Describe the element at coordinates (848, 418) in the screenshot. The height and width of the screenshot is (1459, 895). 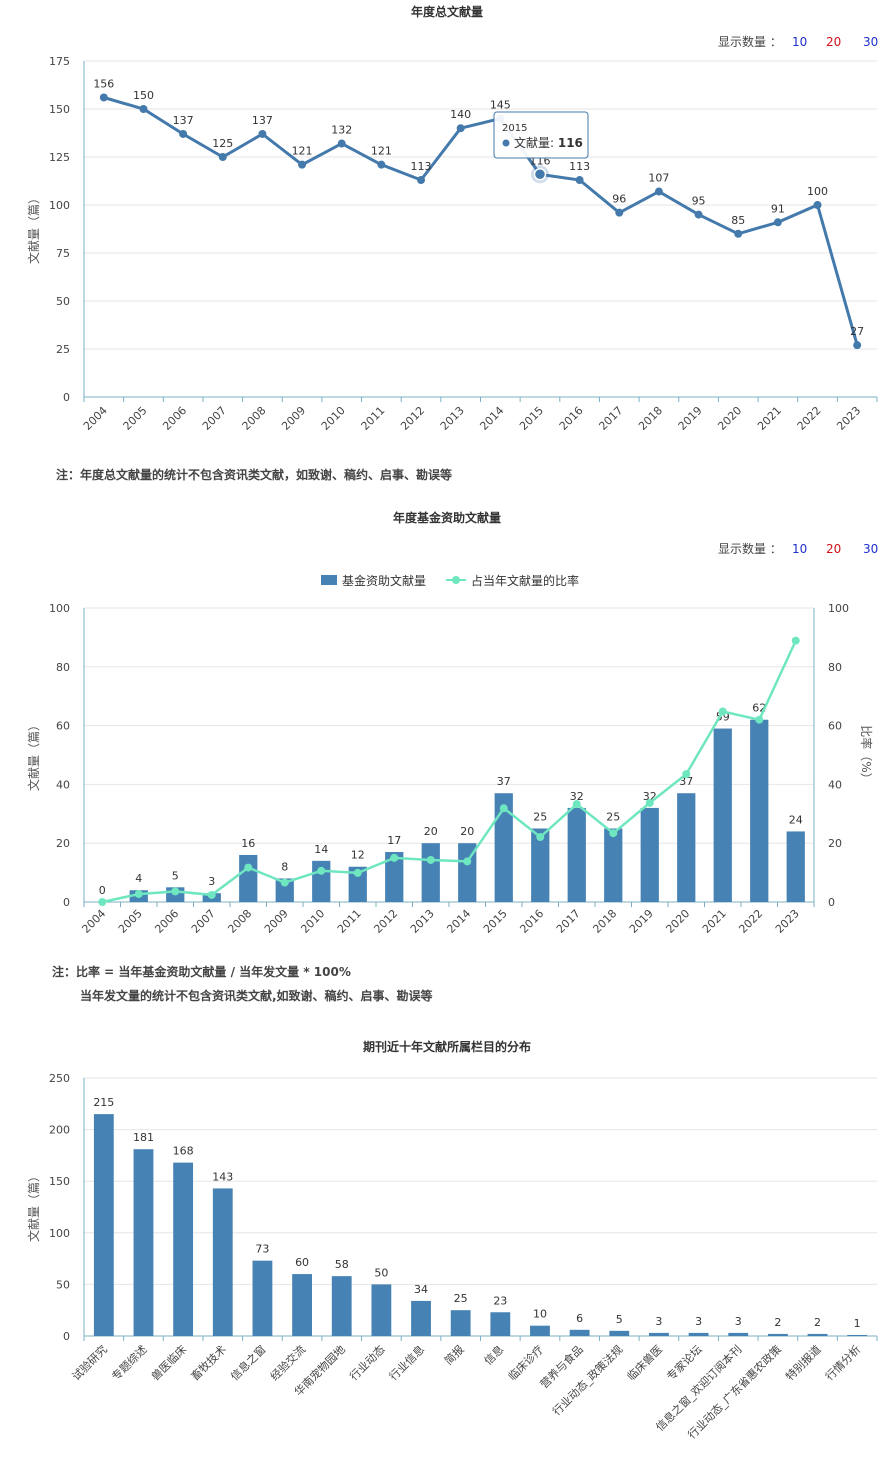
I see `x-tick-label: 2023` at that location.